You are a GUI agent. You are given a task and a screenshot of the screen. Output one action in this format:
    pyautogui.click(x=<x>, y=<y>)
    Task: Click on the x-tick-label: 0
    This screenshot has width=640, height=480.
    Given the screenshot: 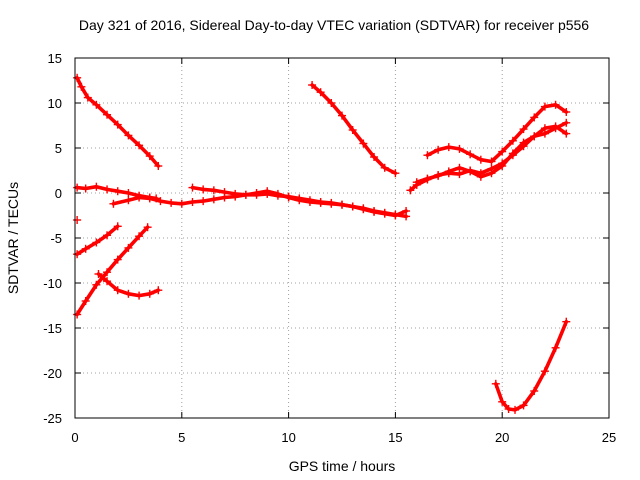 What is the action you would take?
    pyautogui.click(x=74, y=437)
    